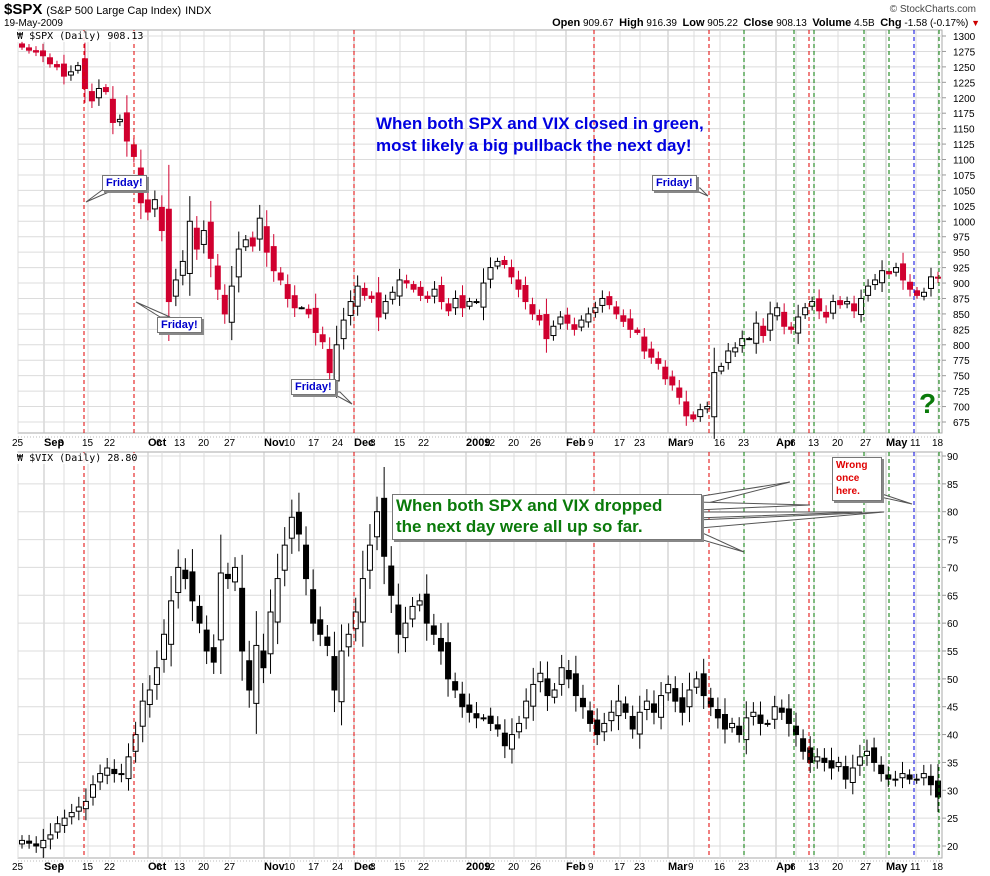 Image resolution: width=990 pixels, height=876 pixels. I want to click on svg-text: 1150, so click(964, 130).